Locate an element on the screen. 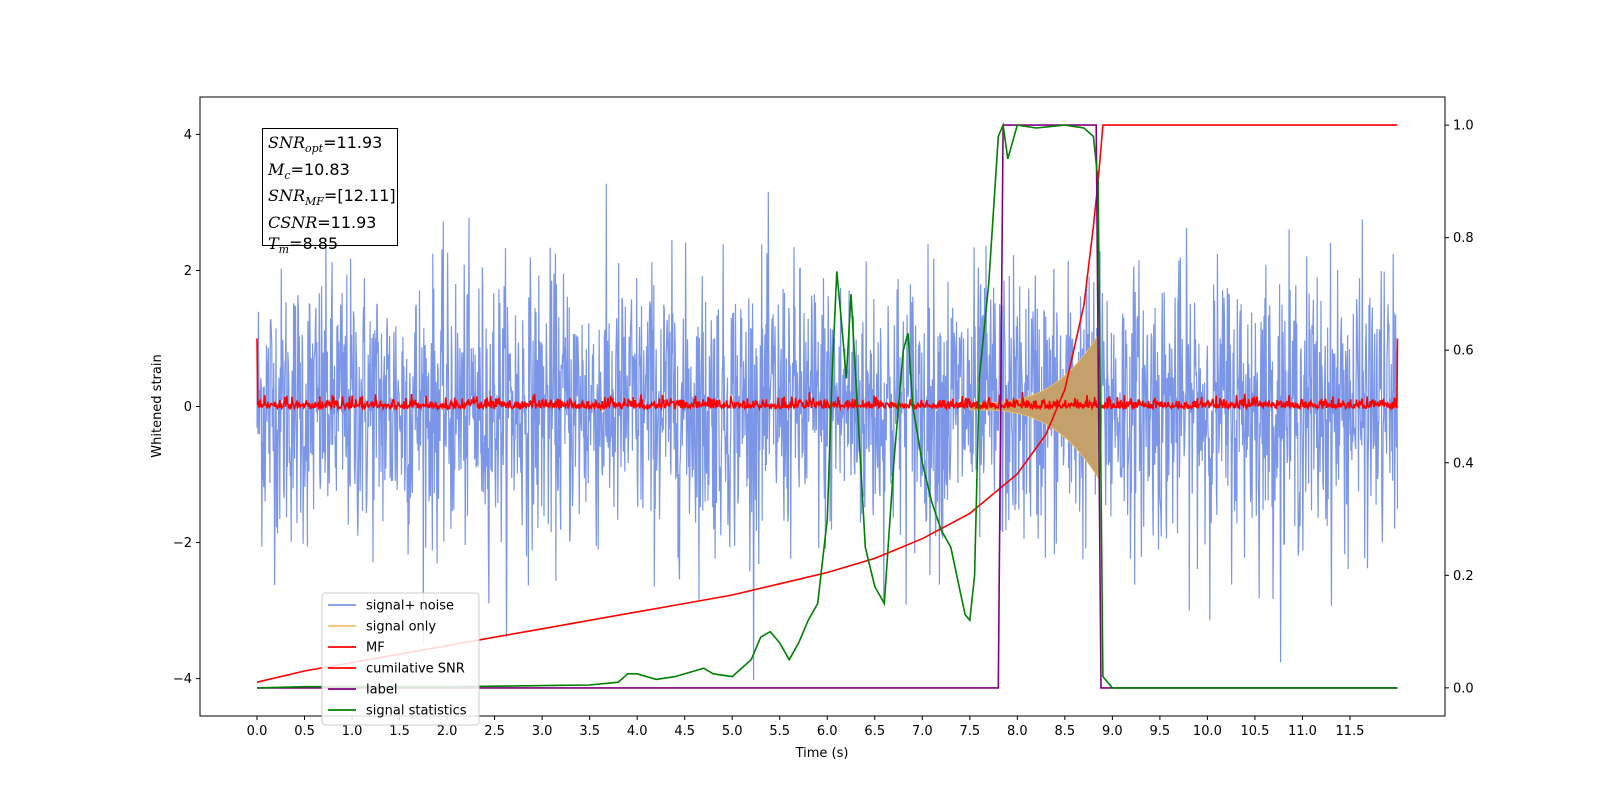  x-tick-label: 7.0 is located at coordinates (922, 731).